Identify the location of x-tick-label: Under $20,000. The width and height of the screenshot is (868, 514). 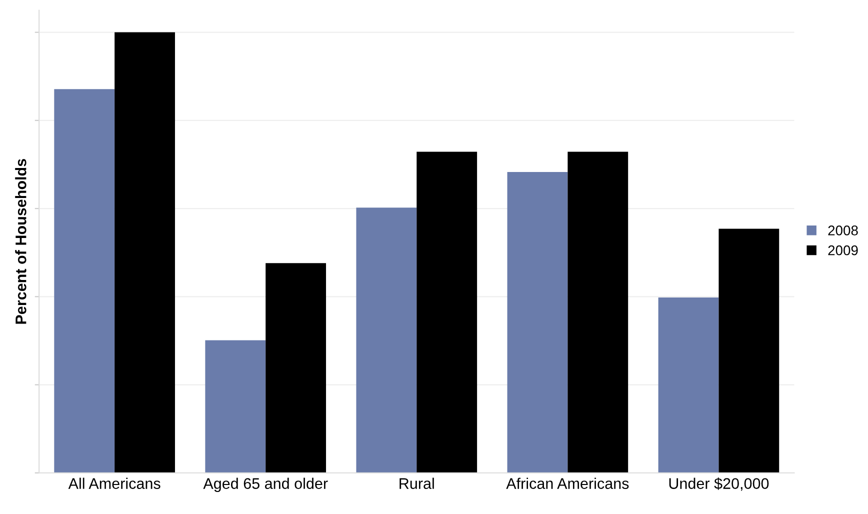
(719, 484).